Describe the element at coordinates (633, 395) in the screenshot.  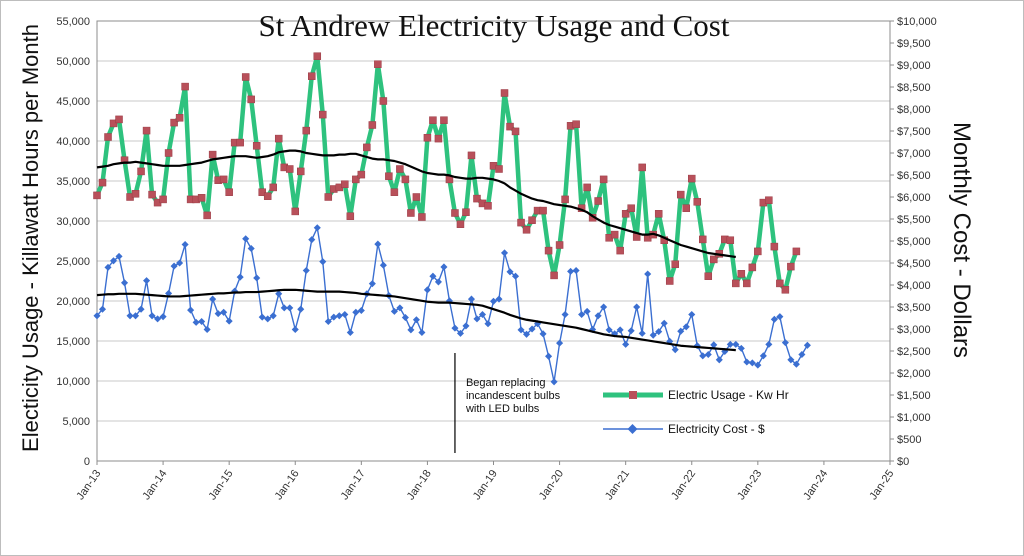
I see `legend-usage-marker` at that location.